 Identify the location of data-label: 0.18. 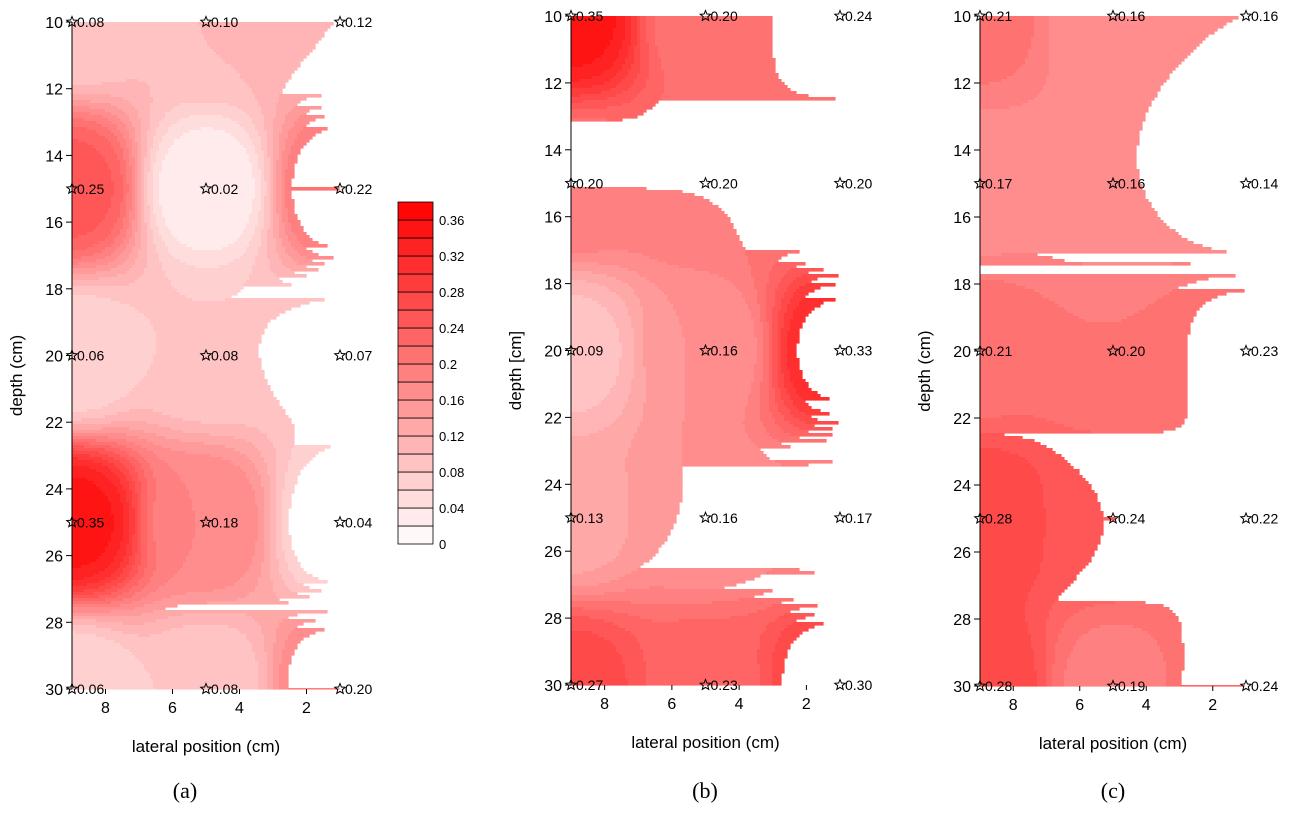
(224, 522).